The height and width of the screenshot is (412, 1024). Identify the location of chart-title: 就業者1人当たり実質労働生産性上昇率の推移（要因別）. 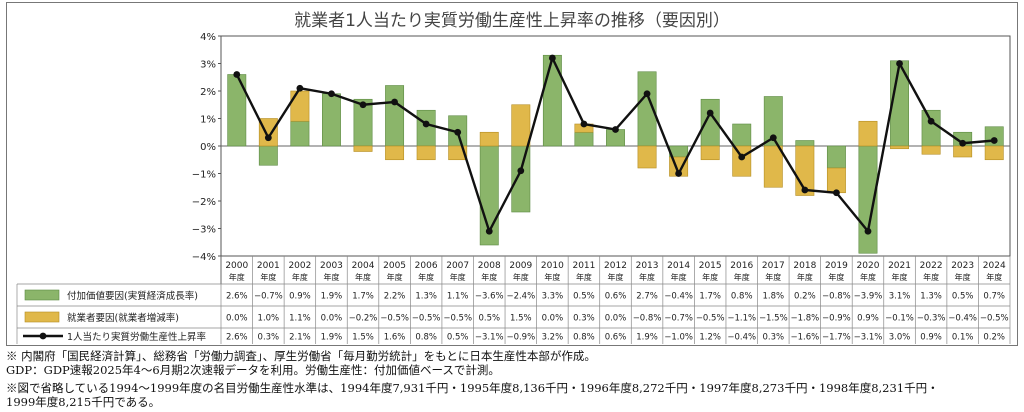
(512, 21).